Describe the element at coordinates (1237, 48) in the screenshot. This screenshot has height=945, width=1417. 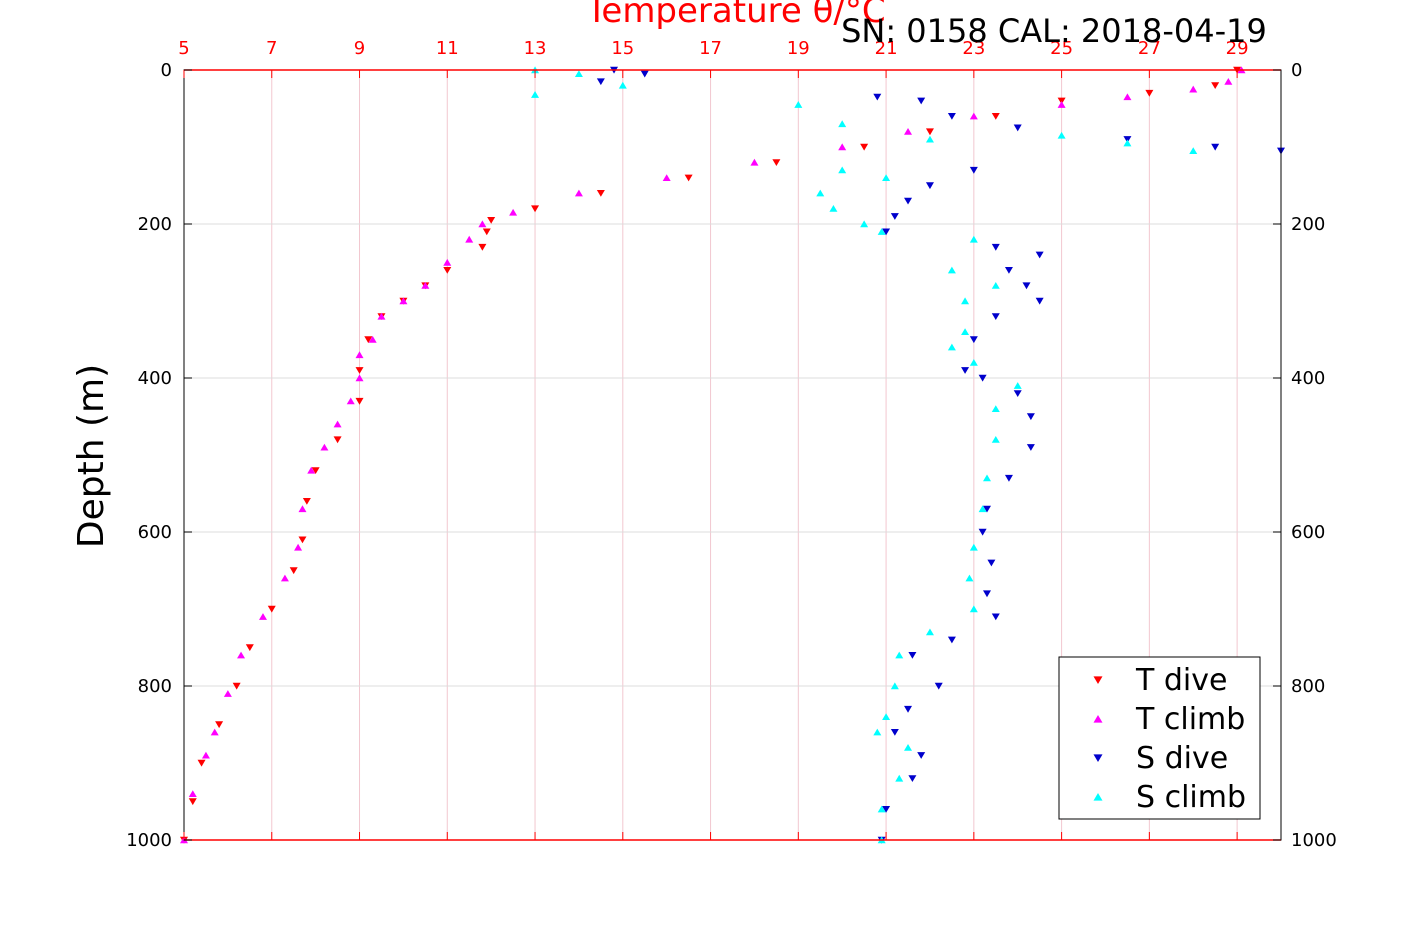
I see `x-tick-label: 29` at that location.